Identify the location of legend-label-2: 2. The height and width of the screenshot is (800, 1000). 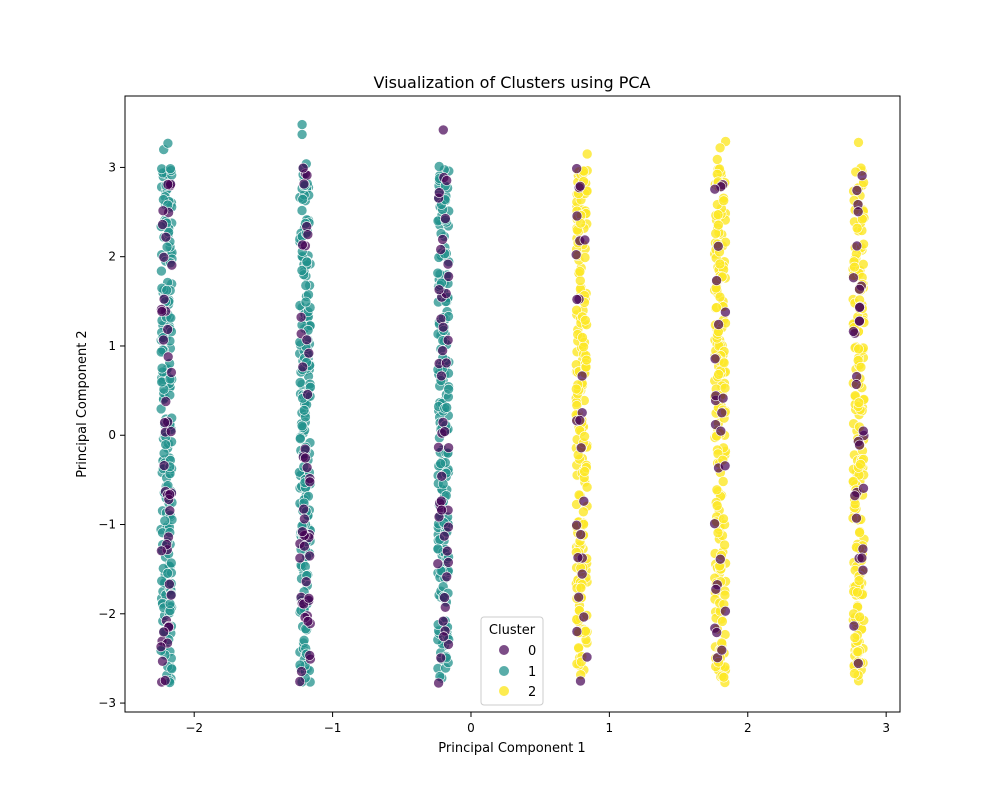
(532, 692).